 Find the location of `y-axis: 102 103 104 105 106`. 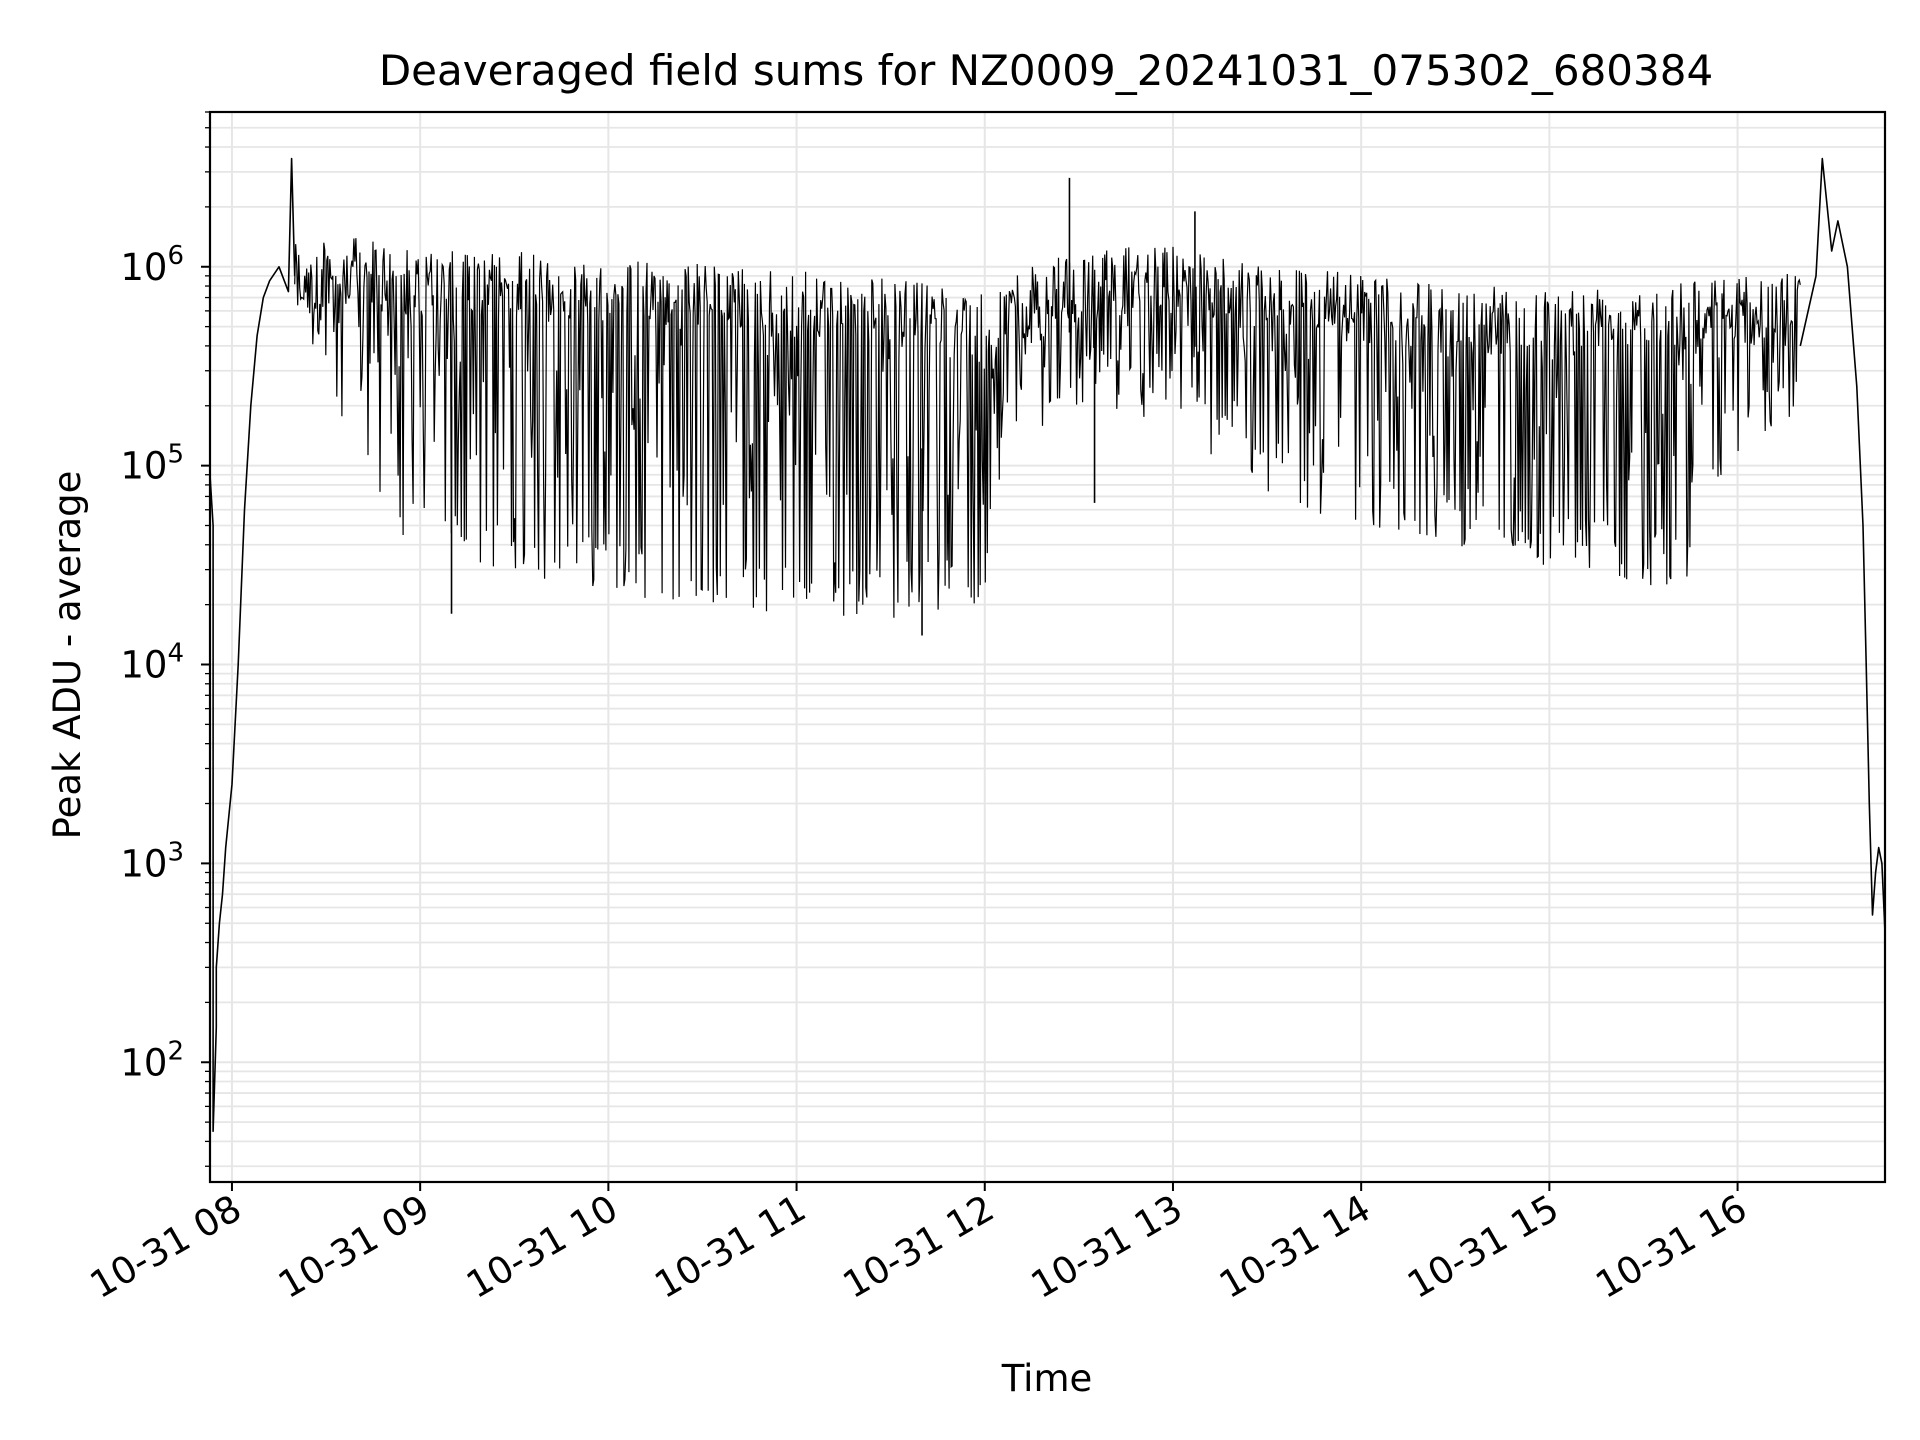

y-axis: 102 103 104 105 106 is located at coordinates (165, 639).